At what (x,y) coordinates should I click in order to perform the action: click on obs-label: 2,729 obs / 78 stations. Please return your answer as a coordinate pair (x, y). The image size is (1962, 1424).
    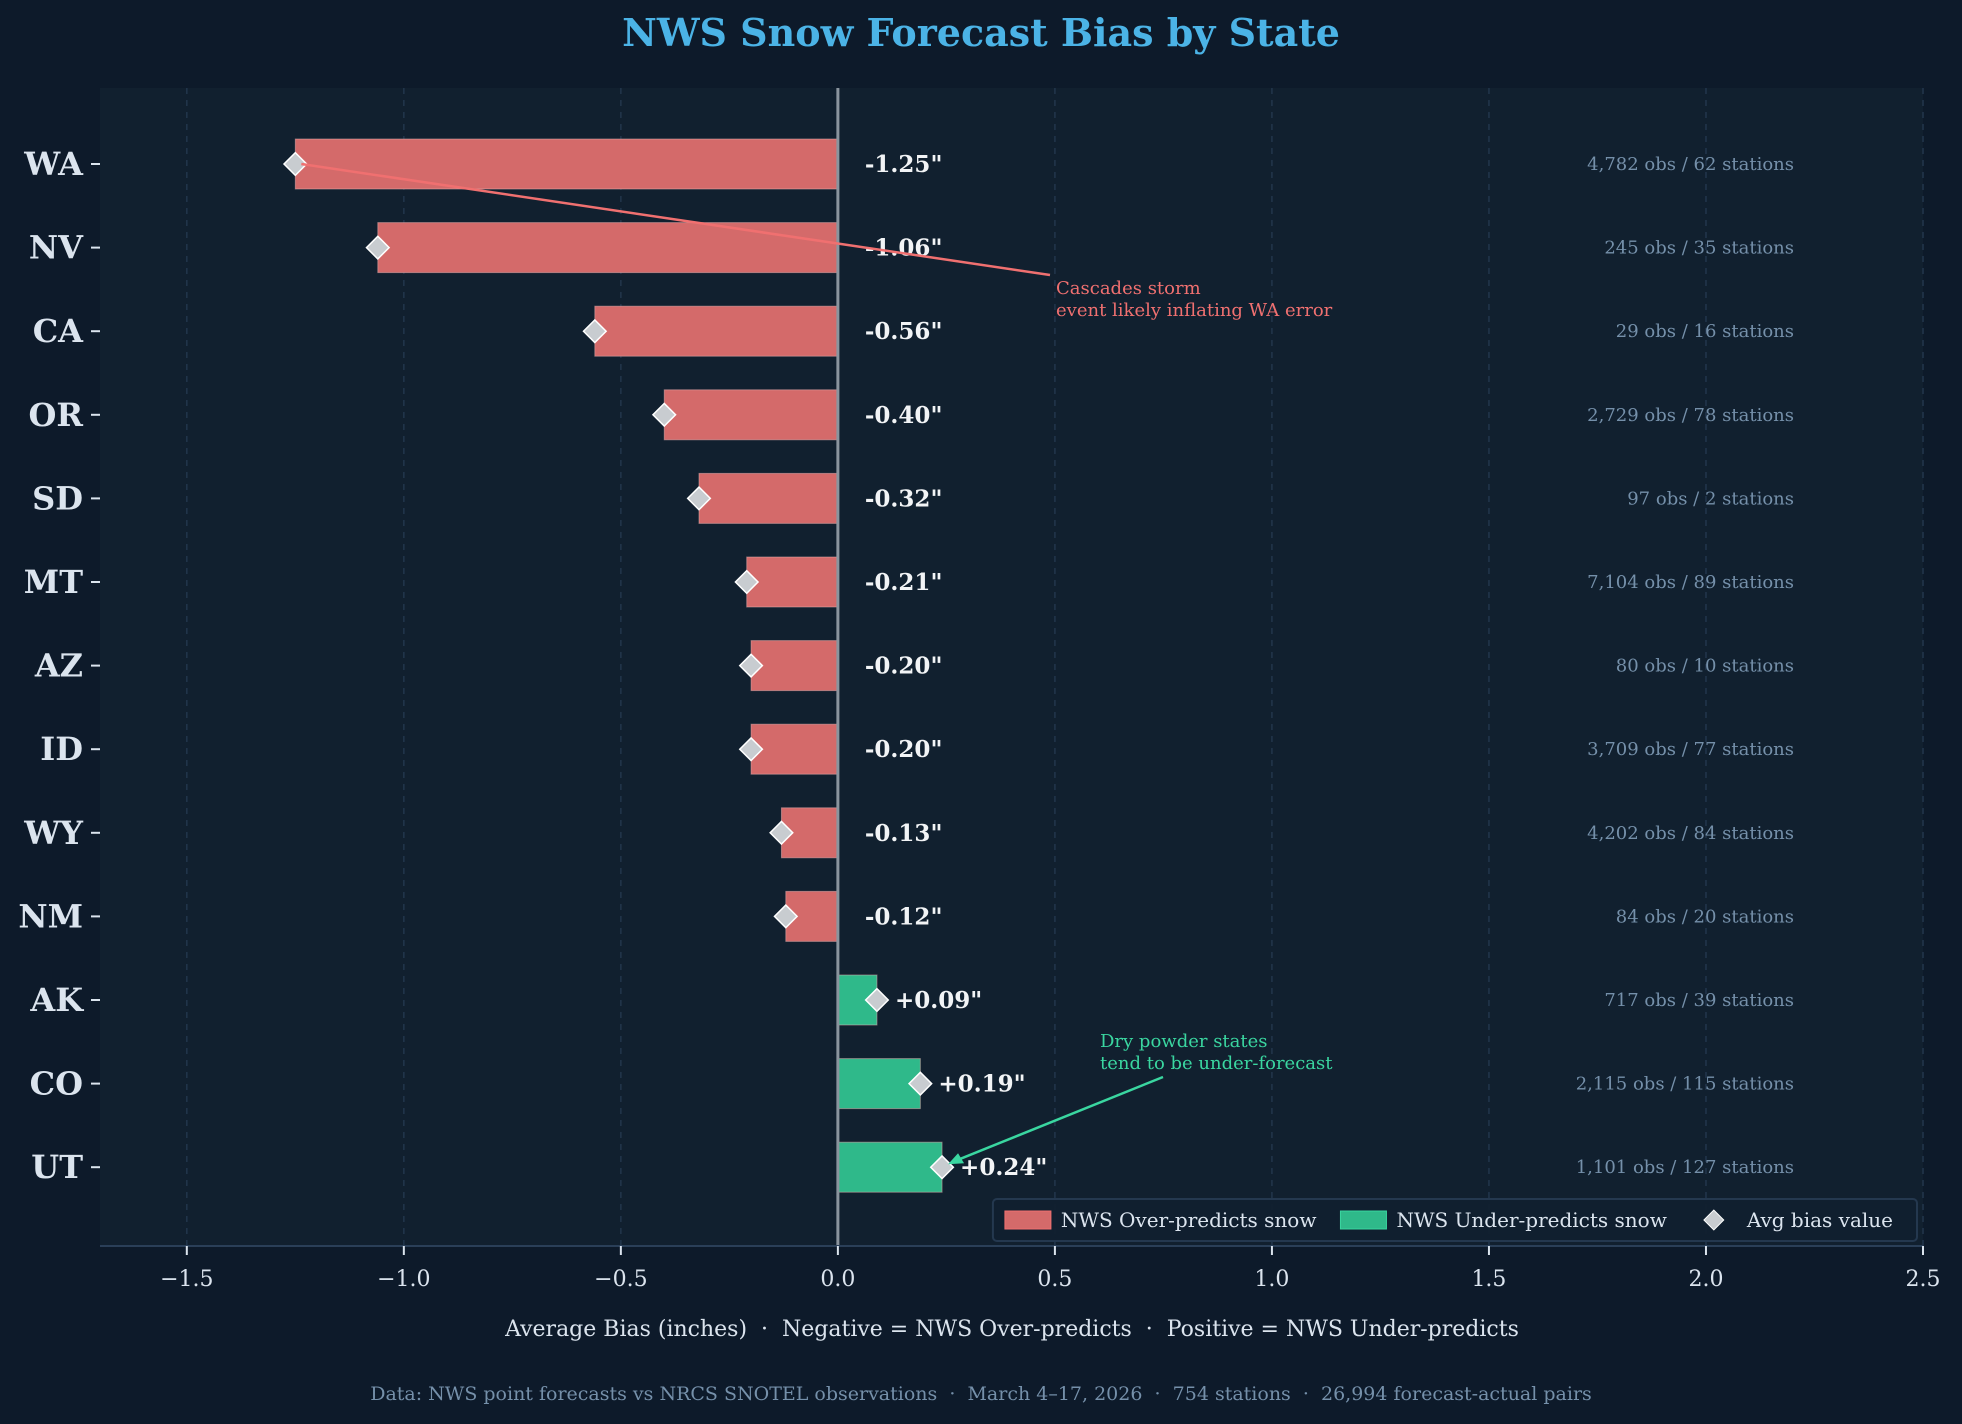
    Looking at the image, I should click on (1690, 415).